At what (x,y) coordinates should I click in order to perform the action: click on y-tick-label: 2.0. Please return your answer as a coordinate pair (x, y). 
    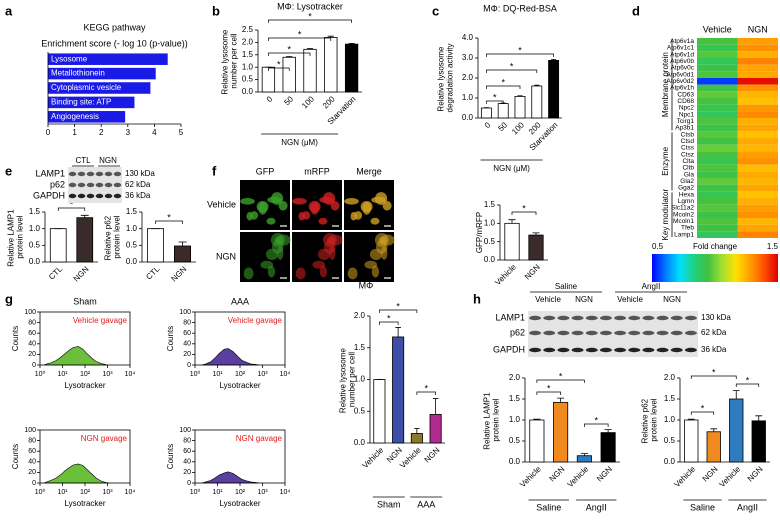
    Looking at the image, I should click on (670, 377).